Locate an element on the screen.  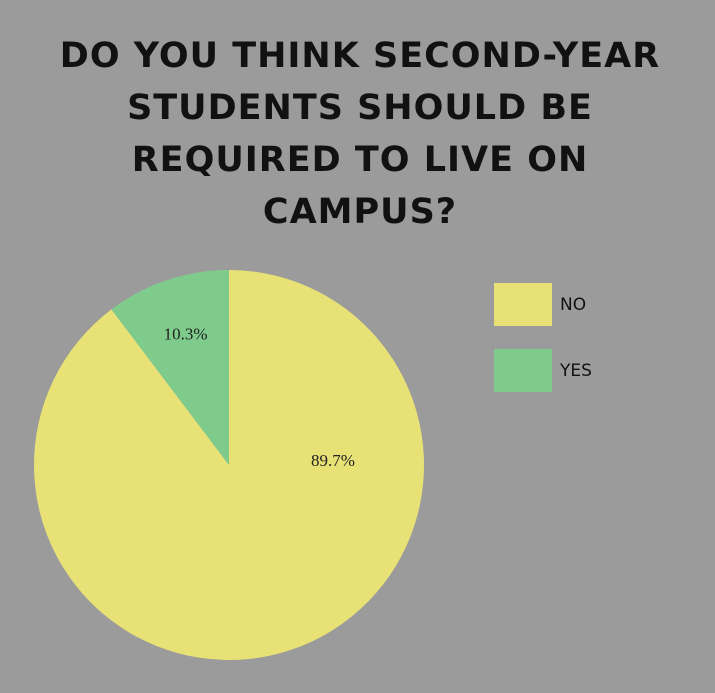
pie-slice is located at coordinates (170, 367).